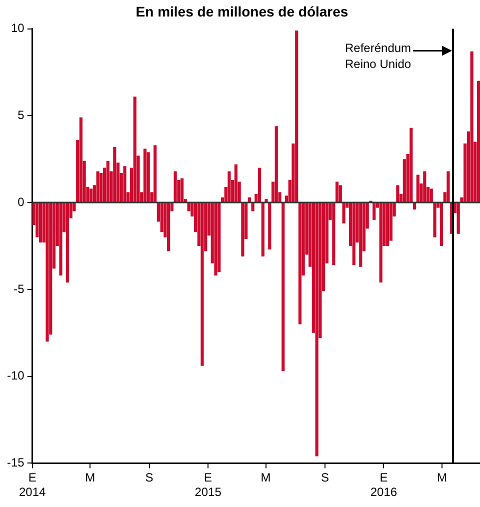  What do you see at coordinates (17, 28) in the screenshot?
I see `y-tick-label: 10` at bounding box center [17, 28].